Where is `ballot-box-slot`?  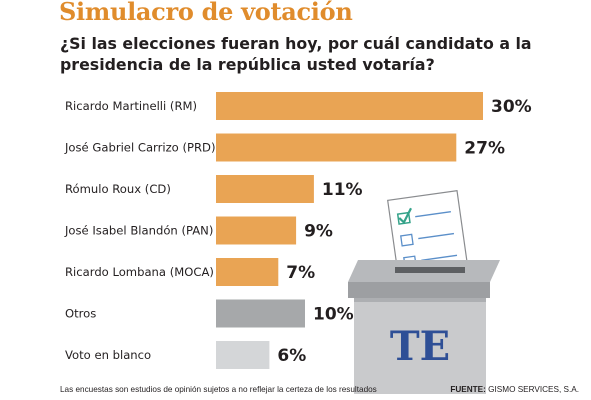
ballot-box-slot is located at coordinates (430, 270).